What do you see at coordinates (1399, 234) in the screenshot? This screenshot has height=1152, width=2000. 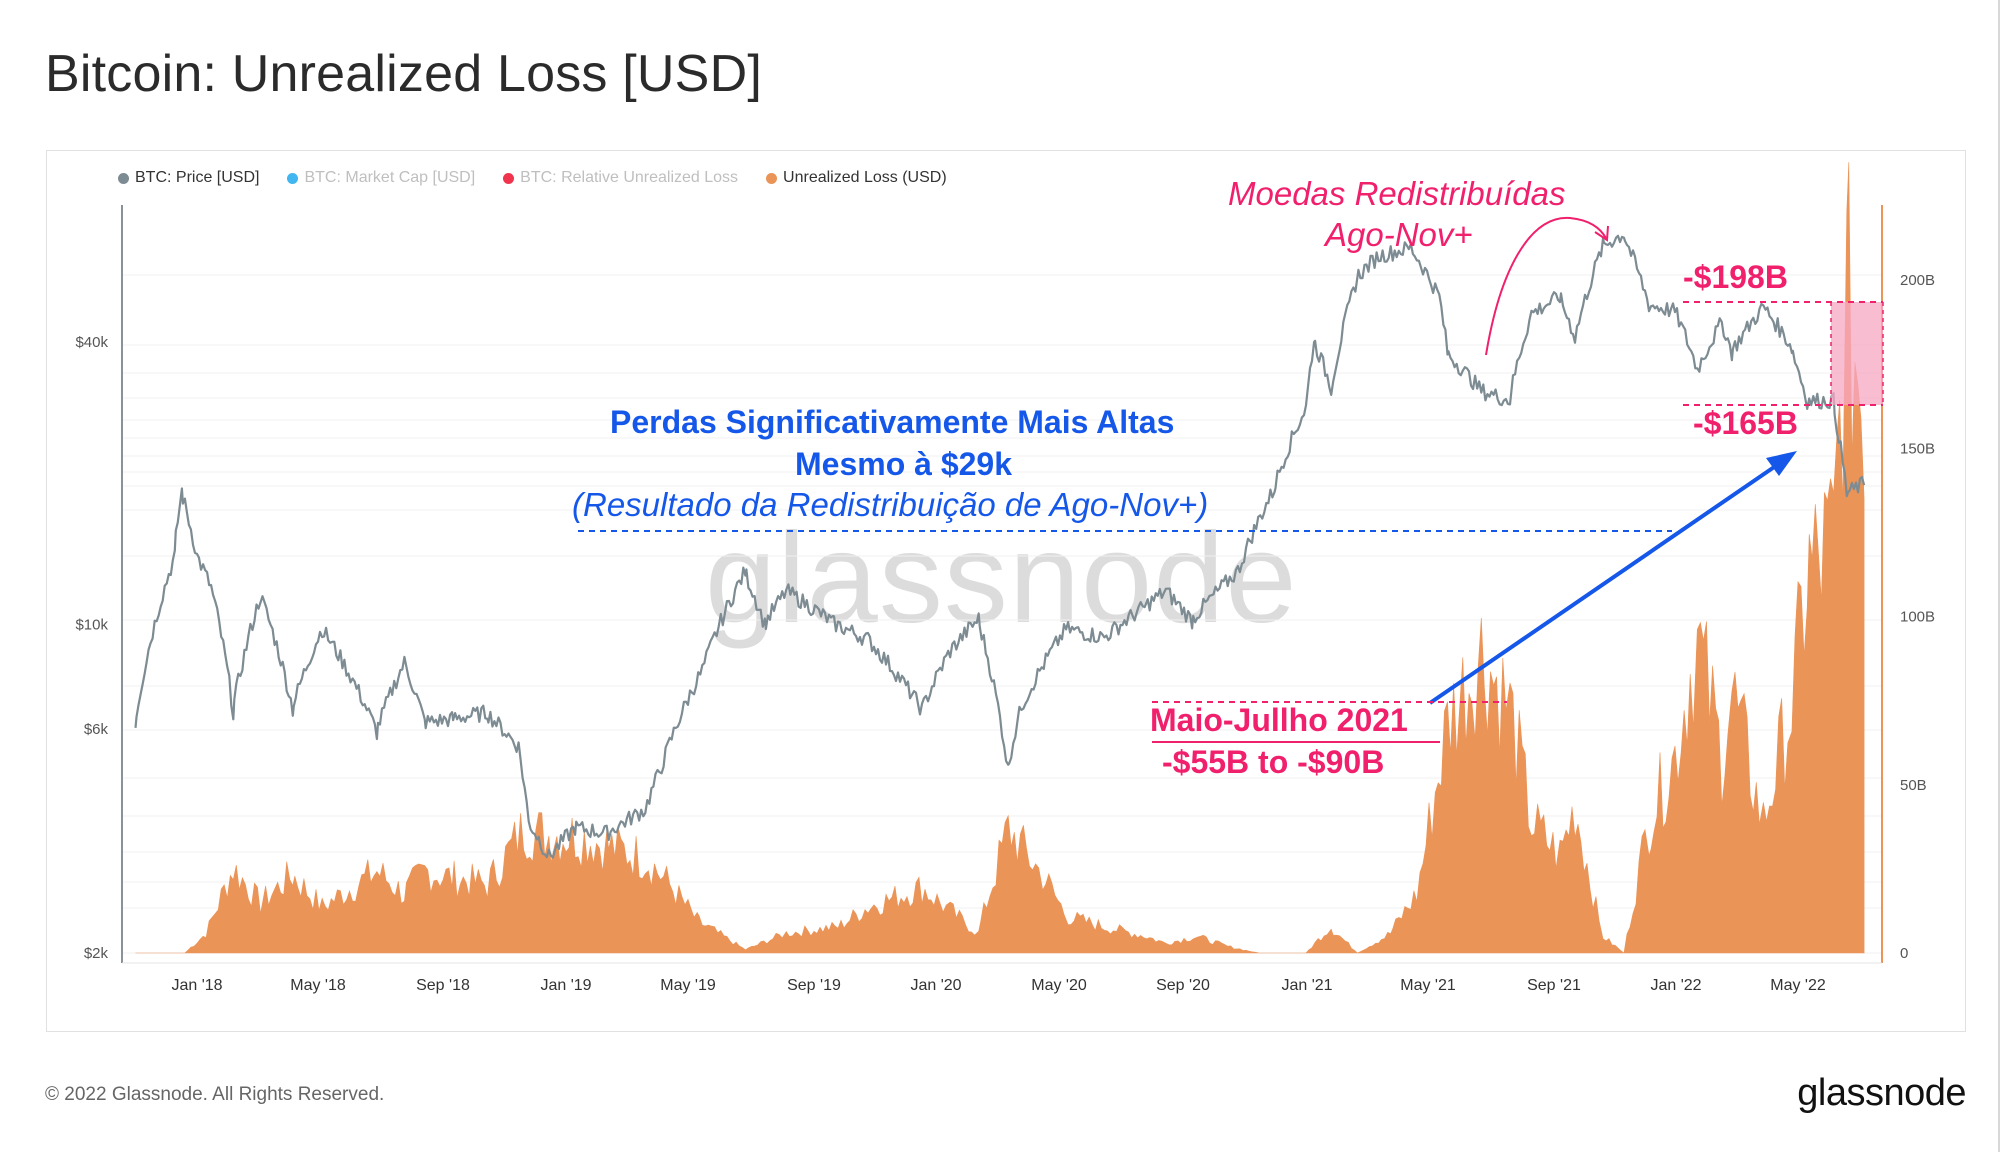 I see `annotation-pink-line2: Ago-Nov+` at bounding box center [1399, 234].